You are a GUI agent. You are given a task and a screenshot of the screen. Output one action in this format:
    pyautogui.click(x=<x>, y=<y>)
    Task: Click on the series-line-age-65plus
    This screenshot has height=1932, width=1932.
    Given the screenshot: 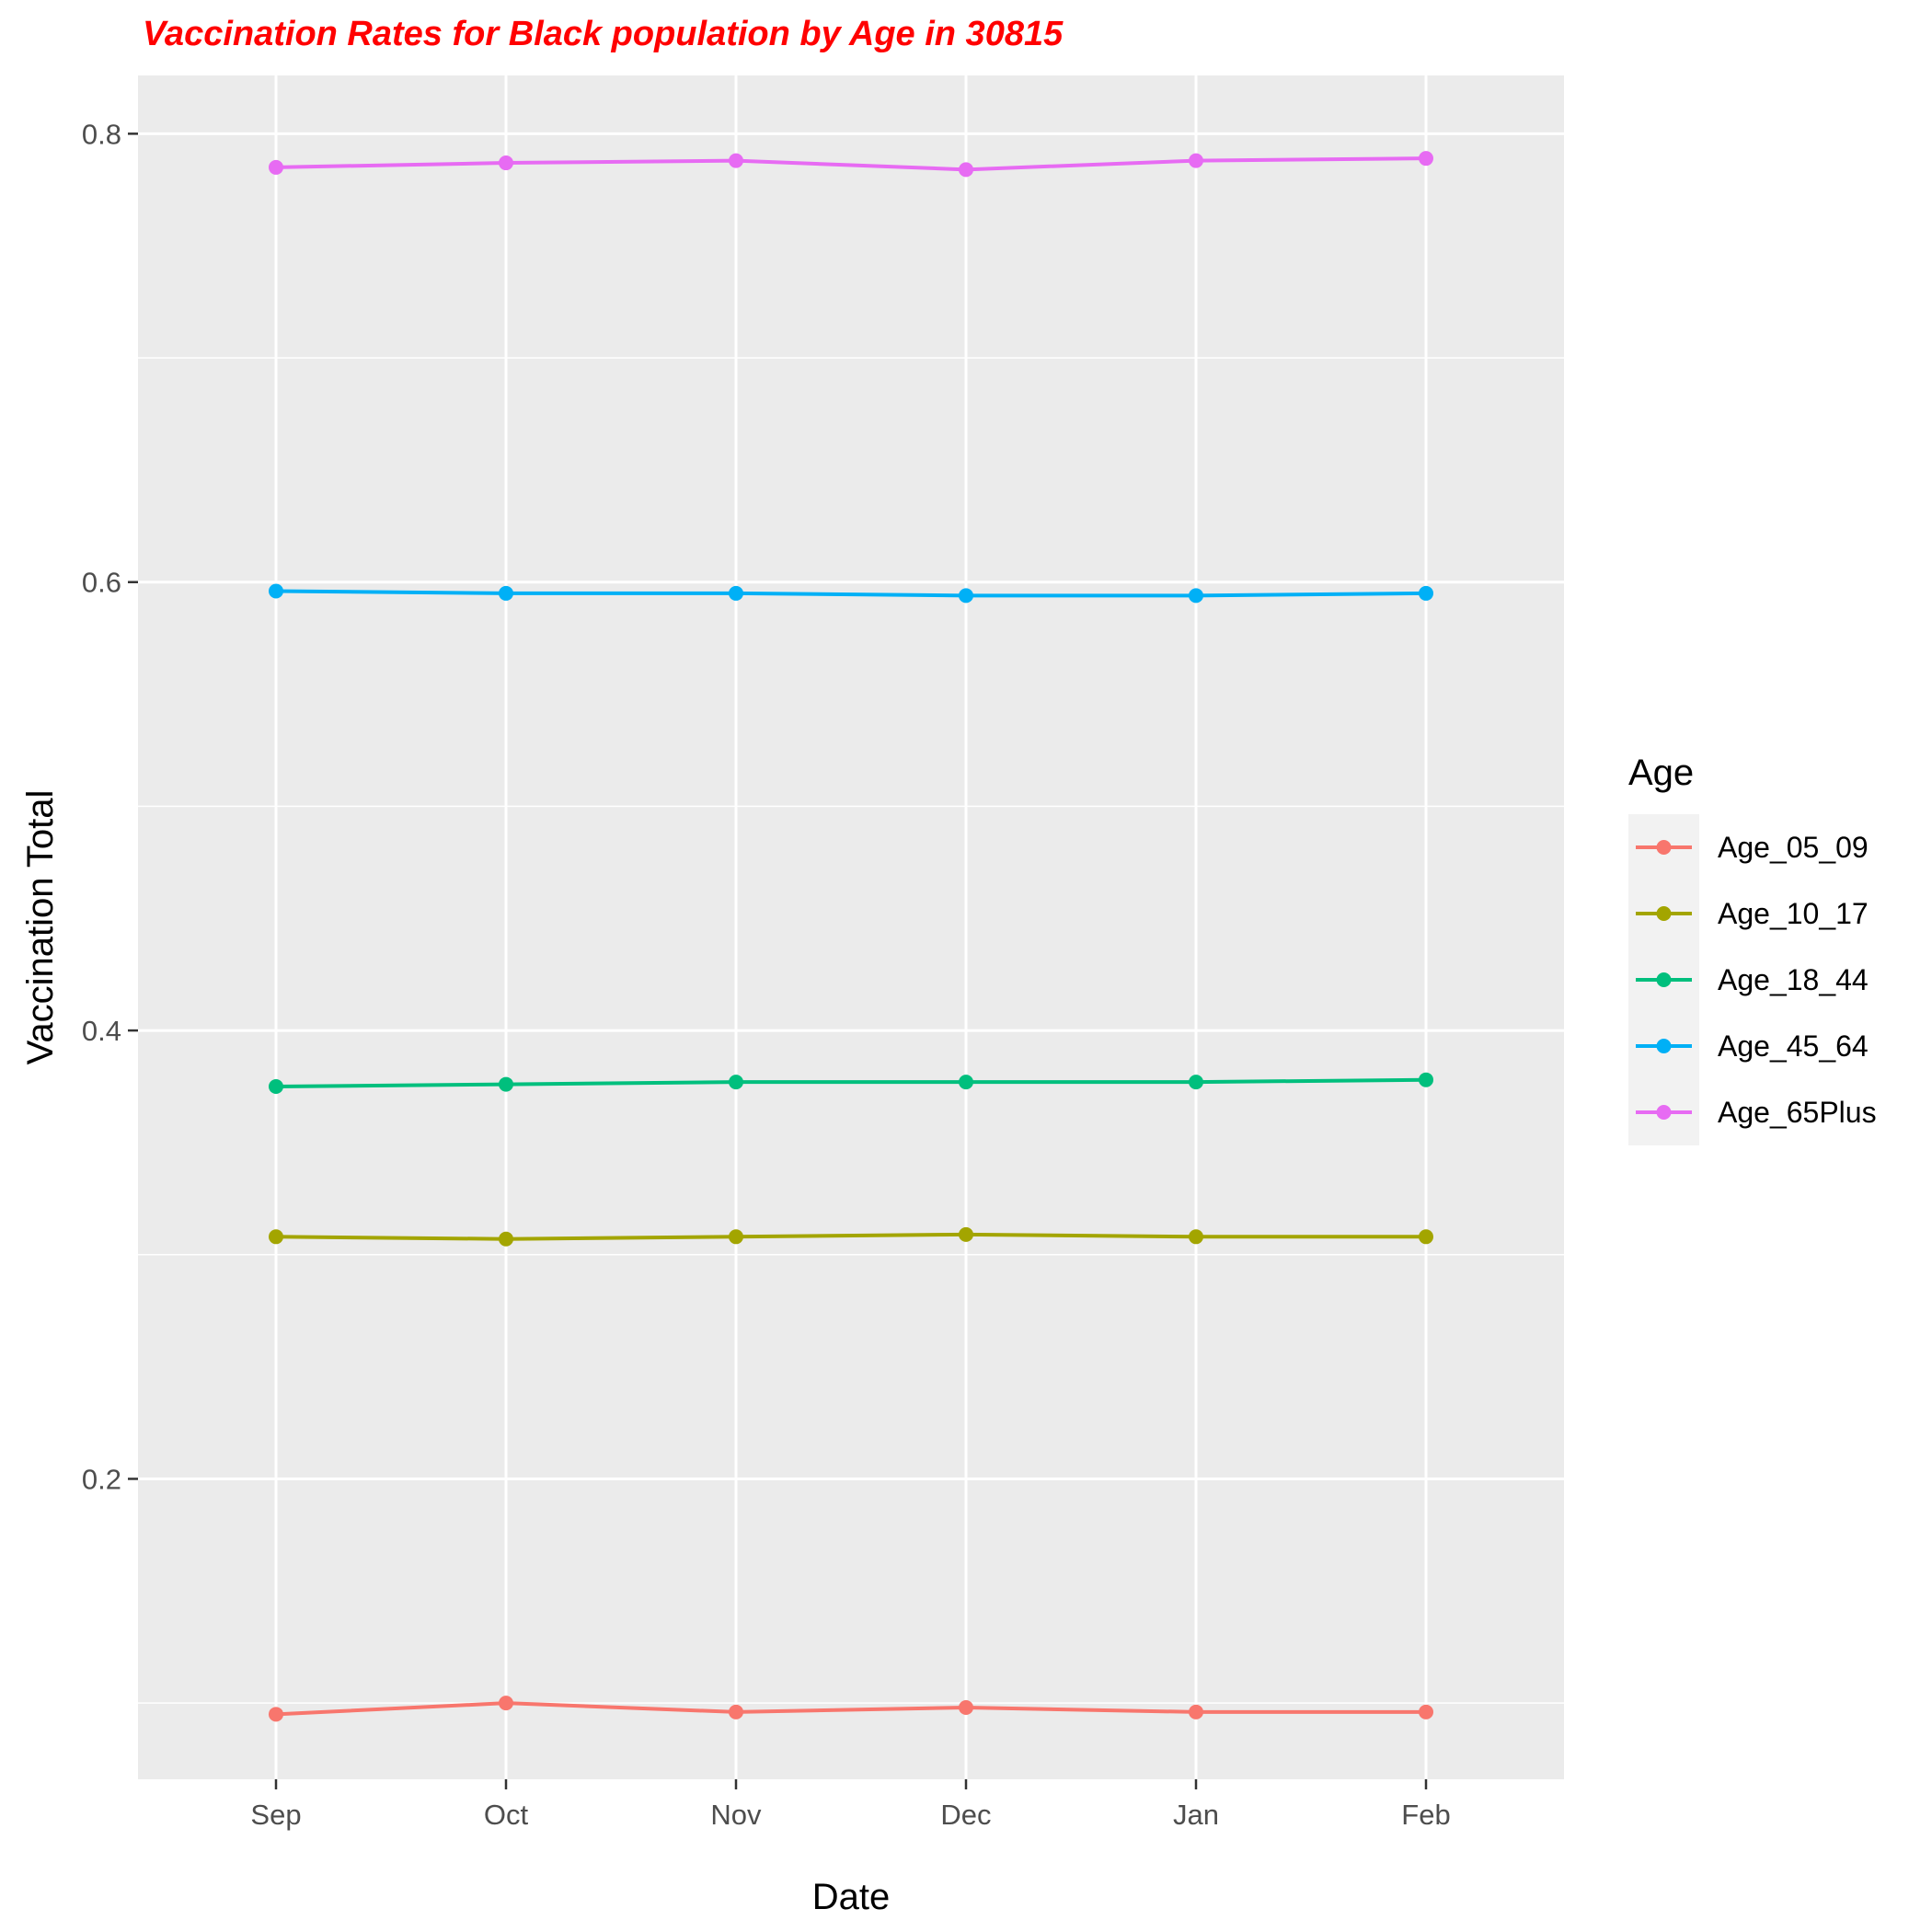 What is the action you would take?
    pyautogui.click(x=851, y=164)
    